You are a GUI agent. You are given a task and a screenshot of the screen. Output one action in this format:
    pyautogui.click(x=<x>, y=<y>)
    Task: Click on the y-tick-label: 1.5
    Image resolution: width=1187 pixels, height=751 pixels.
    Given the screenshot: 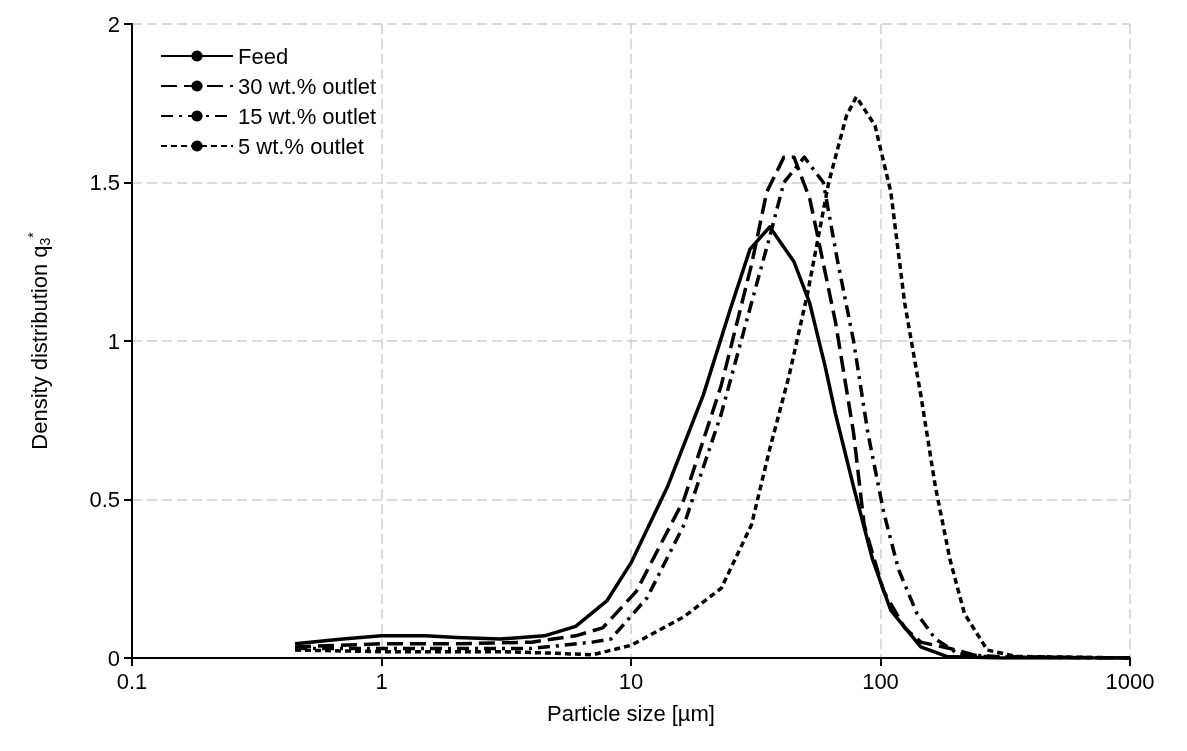 What is the action you would take?
    pyautogui.click(x=104, y=182)
    